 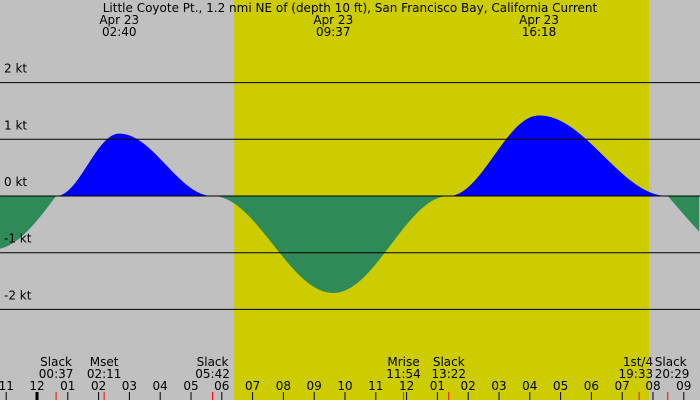 I want to click on event-time-label: 13:22, so click(x=448, y=374).